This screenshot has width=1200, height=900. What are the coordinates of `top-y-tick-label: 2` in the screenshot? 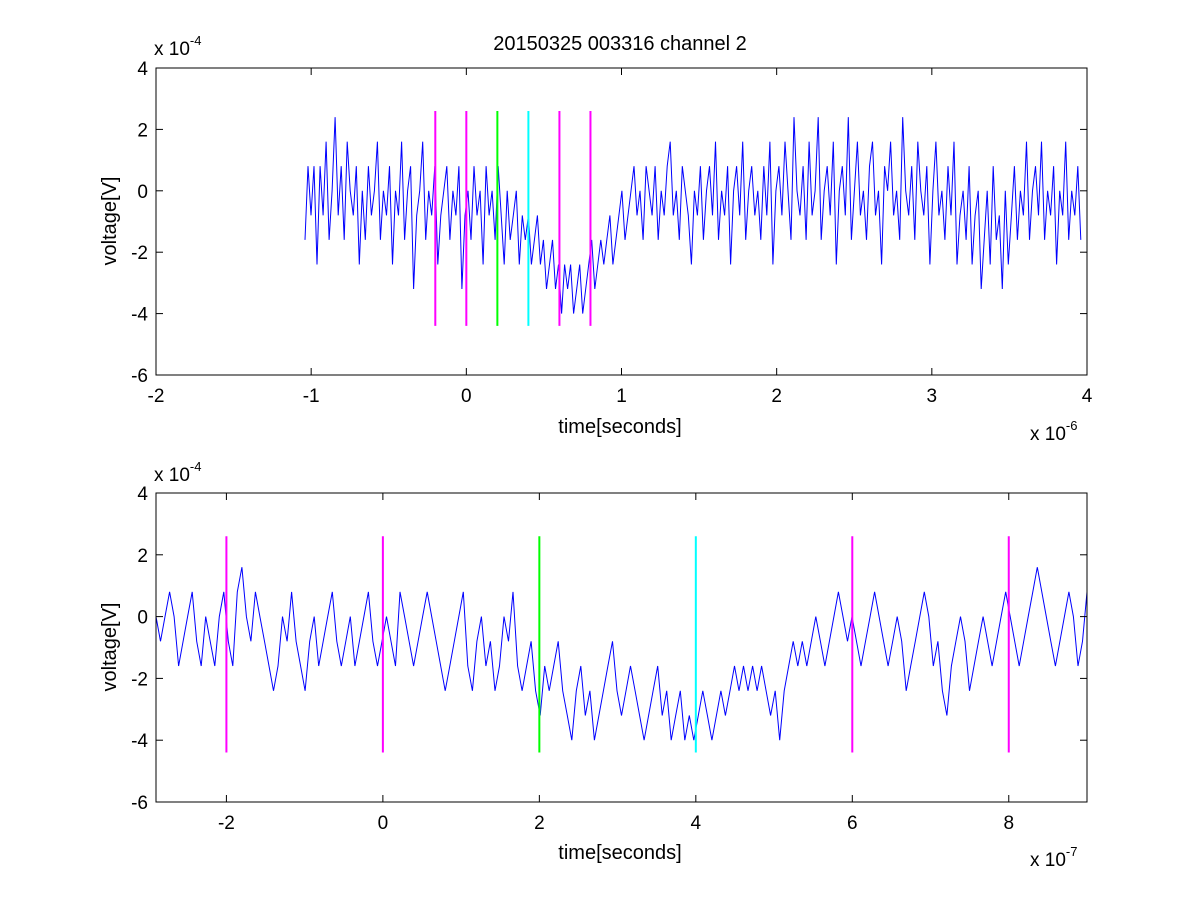 It's located at (142, 130).